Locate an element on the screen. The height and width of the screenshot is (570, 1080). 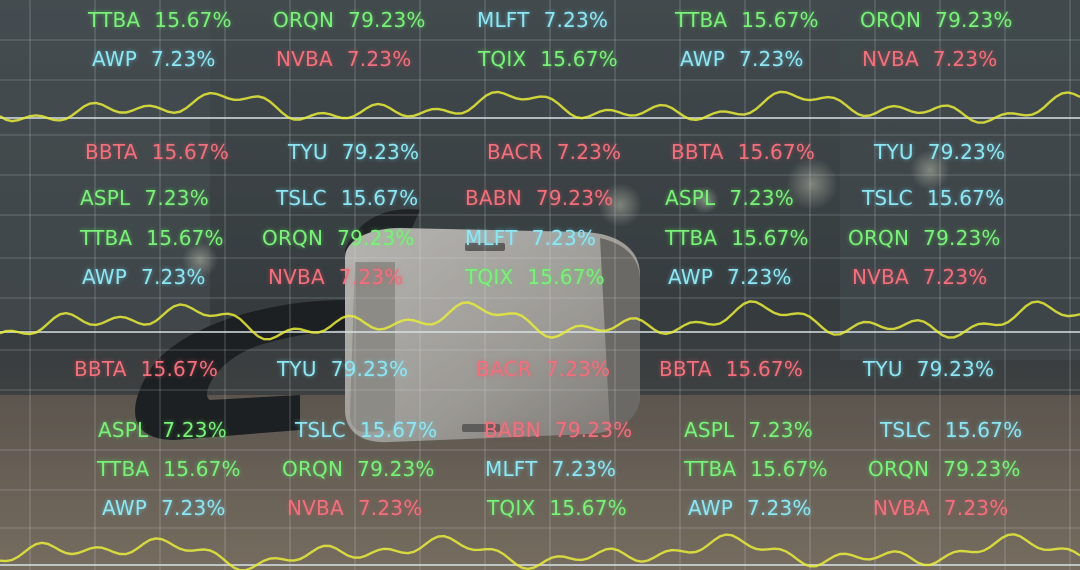
stock-ticker: BABN 79.23% is located at coordinates (558, 430).